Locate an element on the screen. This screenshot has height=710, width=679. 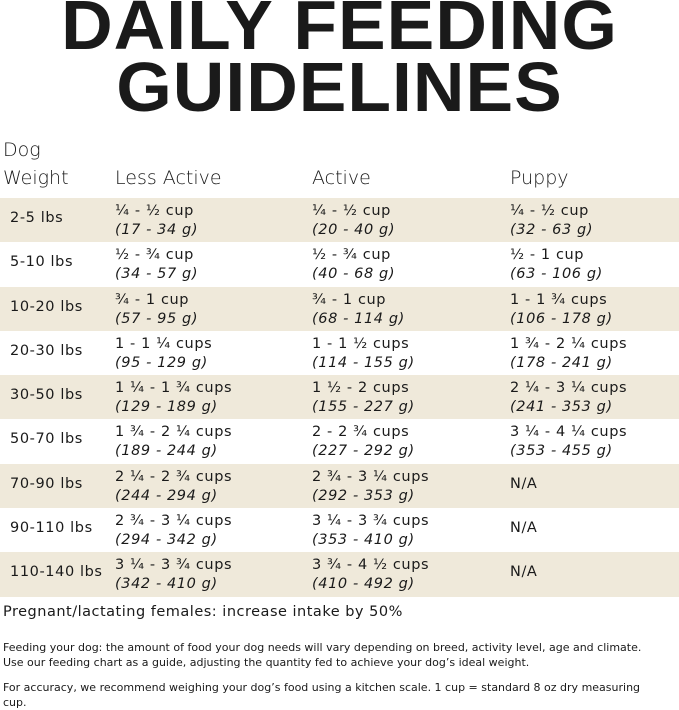
amount-cell: 1 ¾ - 2 ¼ cups (189 - 244 g) is located at coordinates (173, 442).